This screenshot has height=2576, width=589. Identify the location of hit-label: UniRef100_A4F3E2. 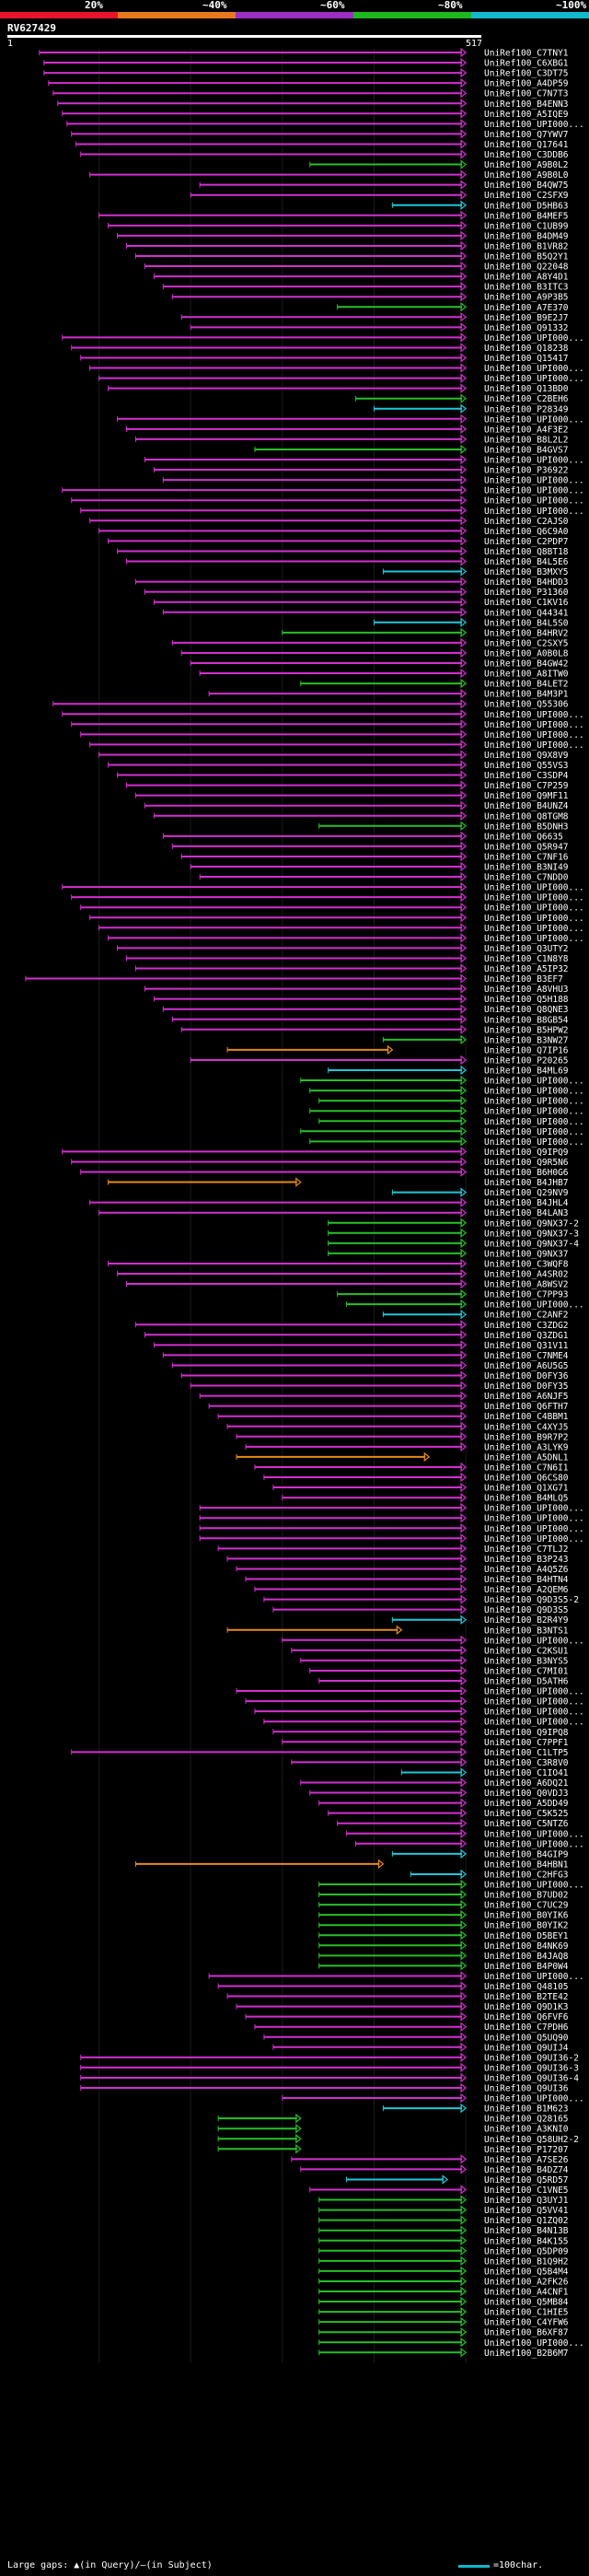
(526, 430).